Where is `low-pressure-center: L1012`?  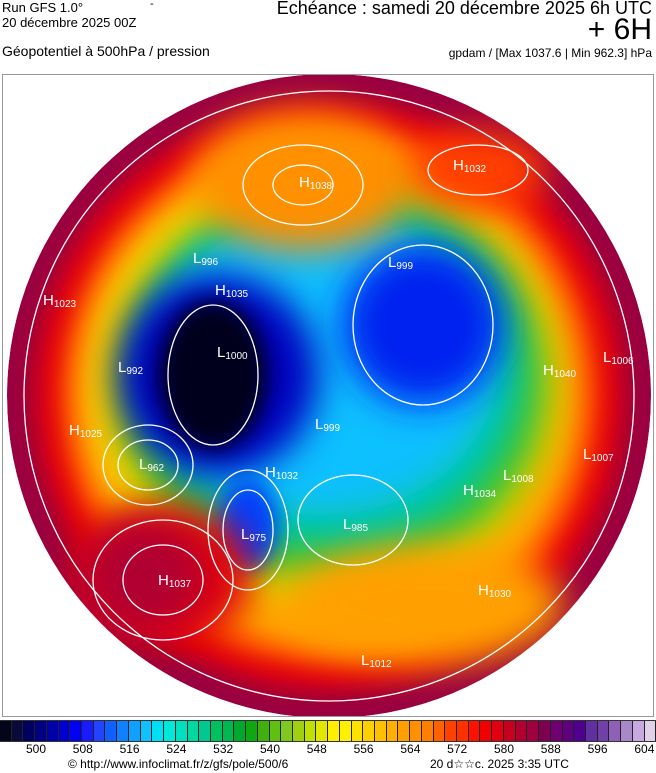
low-pressure-center: L1012 is located at coordinates (376, 662).